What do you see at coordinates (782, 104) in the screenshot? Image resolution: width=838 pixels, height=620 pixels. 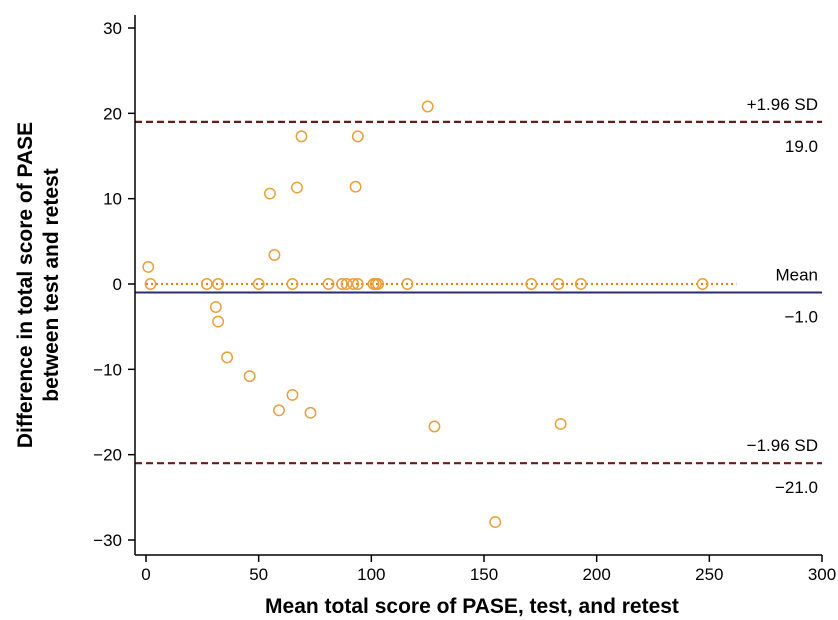 I see `reference-line-label: +1.96 SD` at bounding box center [782, 104].